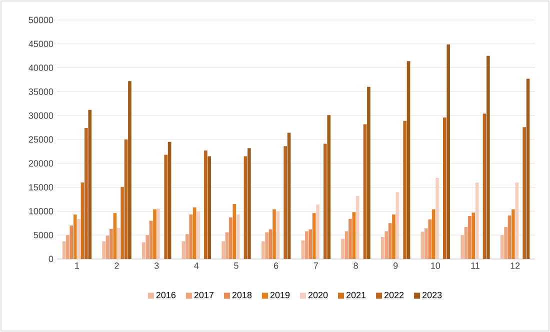 The image size is (550, 332). Describe the element at coordinates (515, 265) in the screenshot. I see `x-tick-label: 12` at that location.